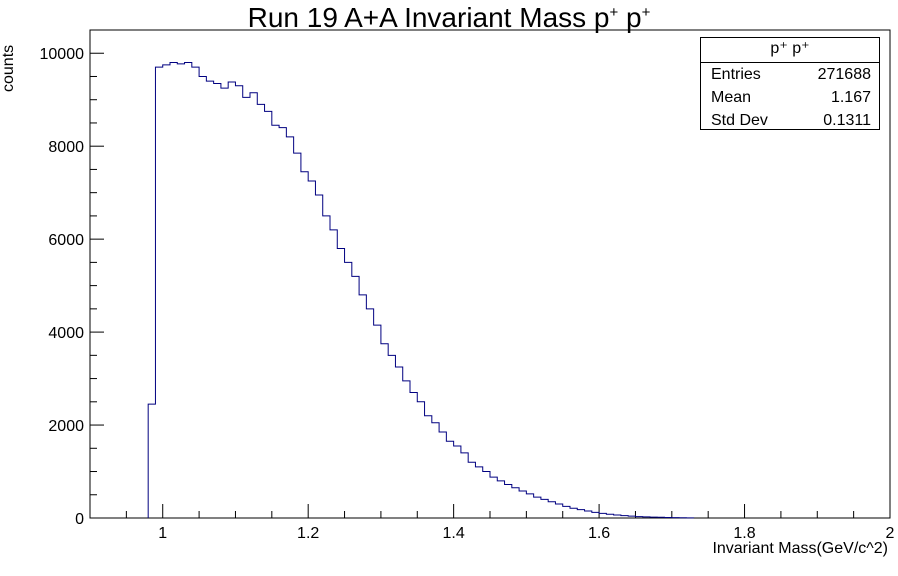 The image size is (898, 576). I want to click on stats-label: Mean, so click(731, 97).